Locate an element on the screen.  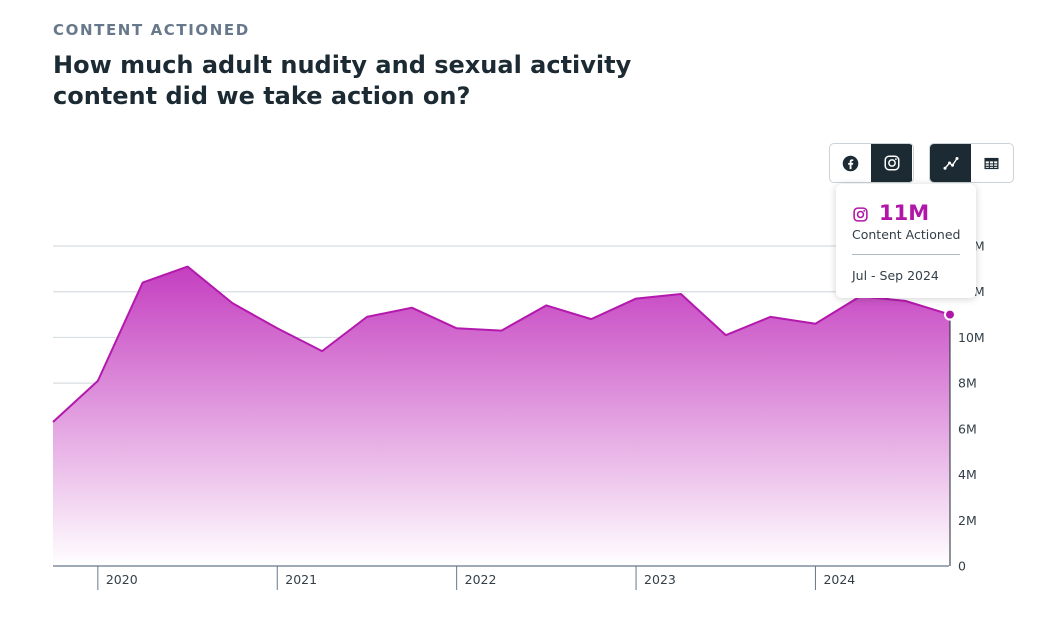
y-tick-label: 2M is located at coordinates (967, 520).